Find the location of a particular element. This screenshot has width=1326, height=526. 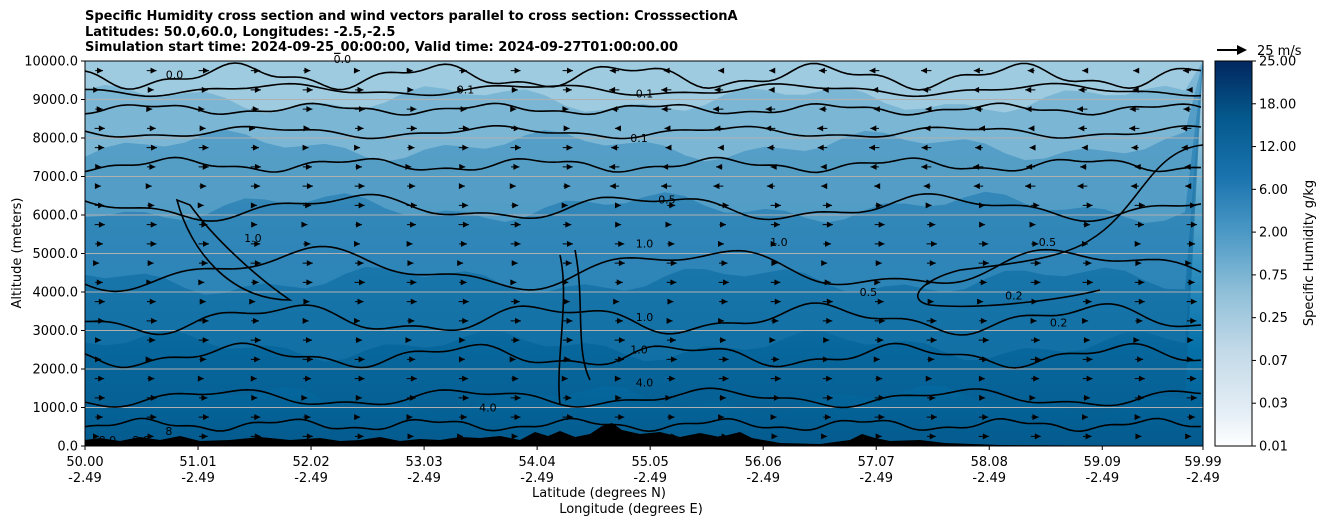

y-tick-label: 0.0 is located at coordinates (67, 447).